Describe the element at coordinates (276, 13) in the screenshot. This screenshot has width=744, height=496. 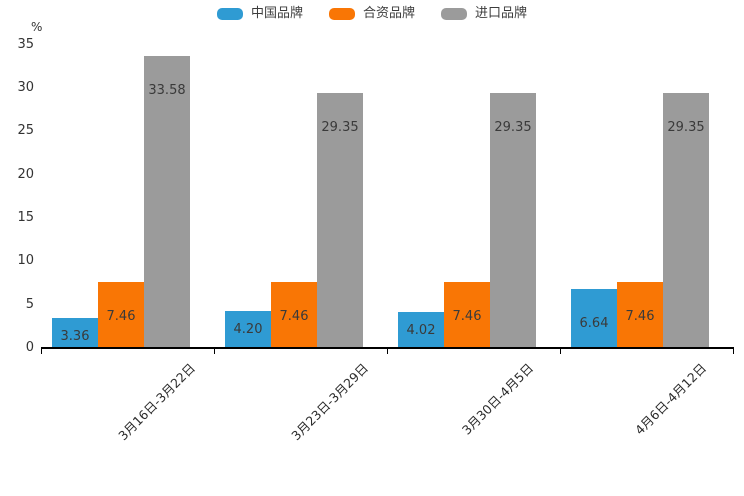
I see `legend-label: 中国品牌` at that location.